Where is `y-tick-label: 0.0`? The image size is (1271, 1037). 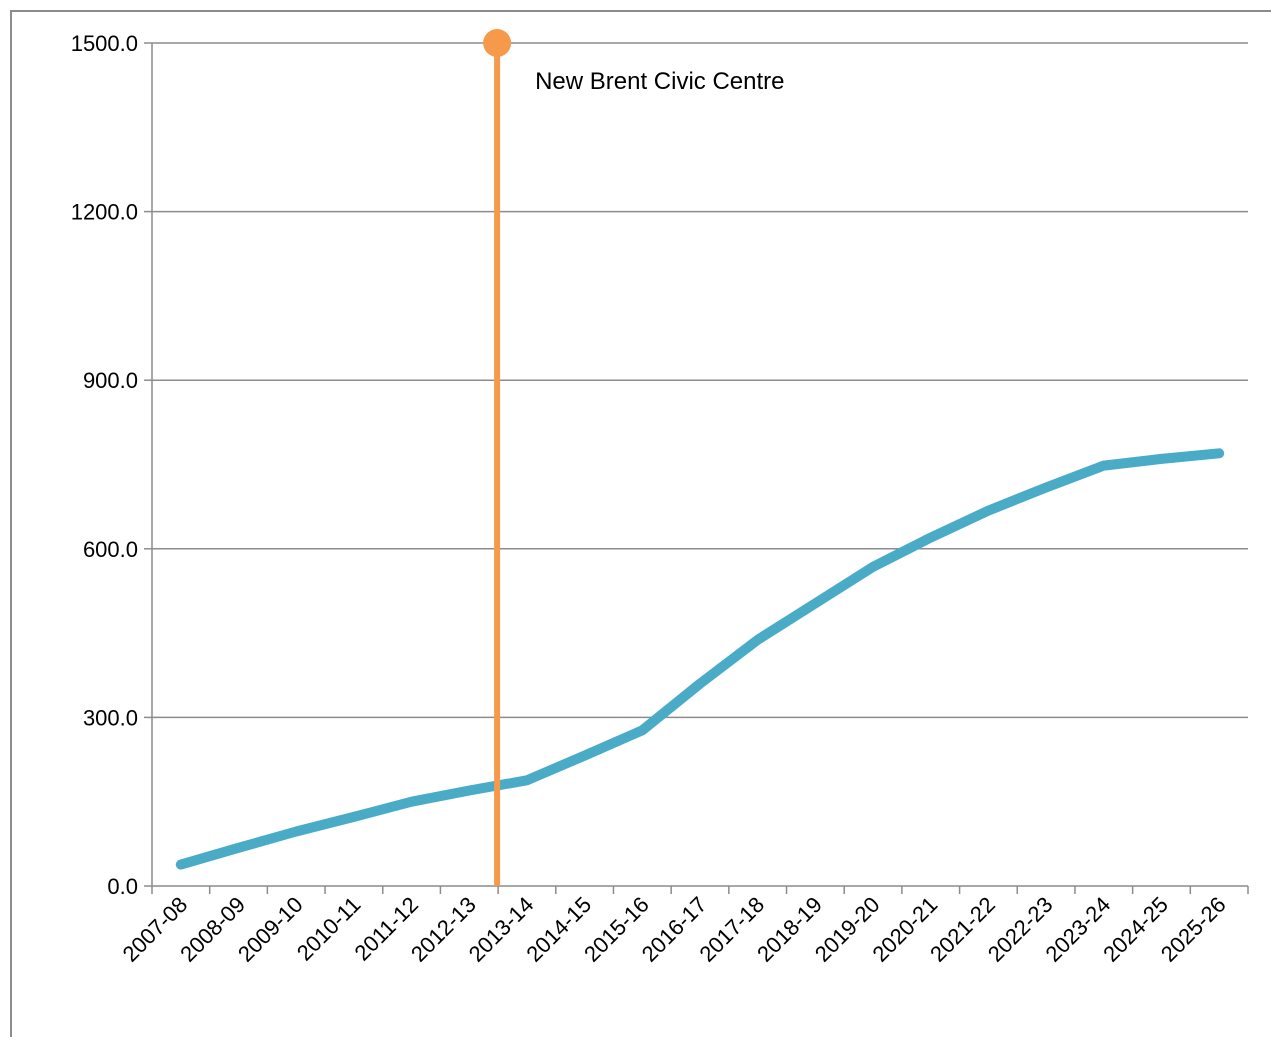
y-tick-label: 0.0 is located at coordinates (122, 886).